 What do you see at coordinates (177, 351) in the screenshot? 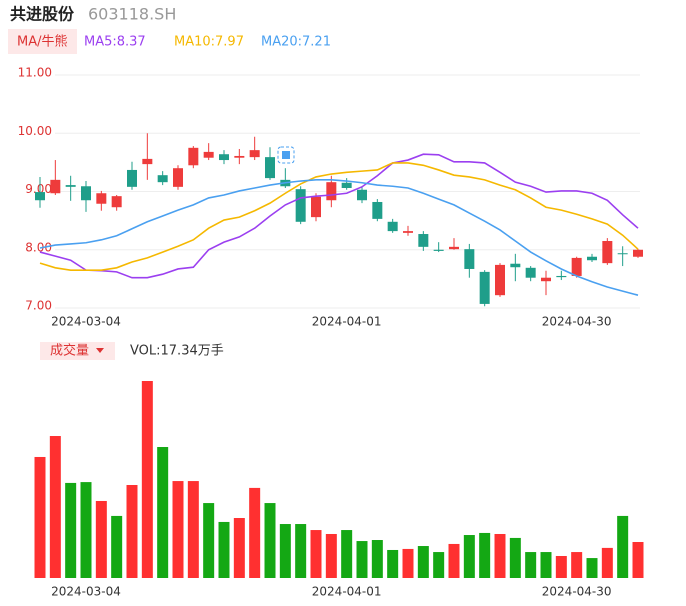
I see `volume-legend: VOL:17.34万手` at bounding box center [177, 351].